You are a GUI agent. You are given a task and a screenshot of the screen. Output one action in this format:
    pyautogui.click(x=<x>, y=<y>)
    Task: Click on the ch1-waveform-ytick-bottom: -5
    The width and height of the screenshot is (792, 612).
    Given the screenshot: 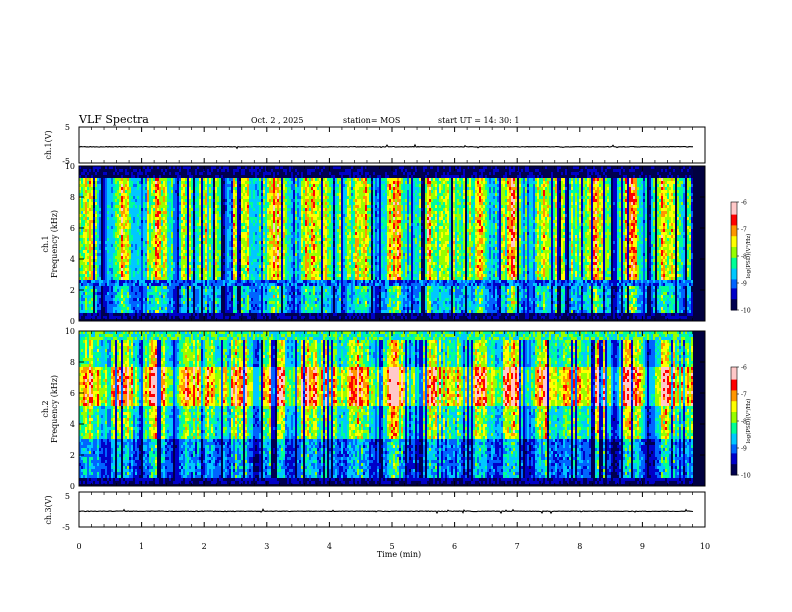 What is the action you would take?
    pyautogui.click(x=66, y=161)
    